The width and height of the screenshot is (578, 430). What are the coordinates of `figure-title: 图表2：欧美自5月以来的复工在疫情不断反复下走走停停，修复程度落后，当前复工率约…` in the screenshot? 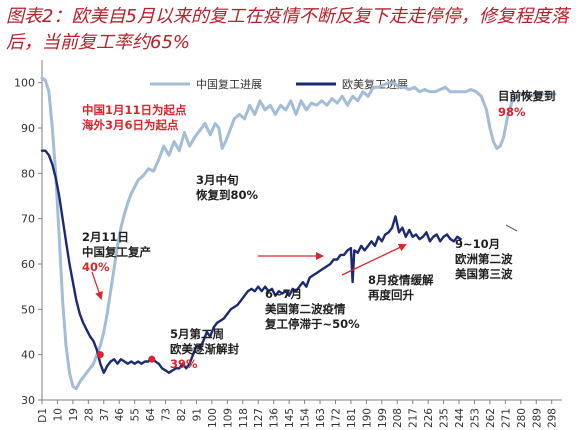 It's located at (287, 29).